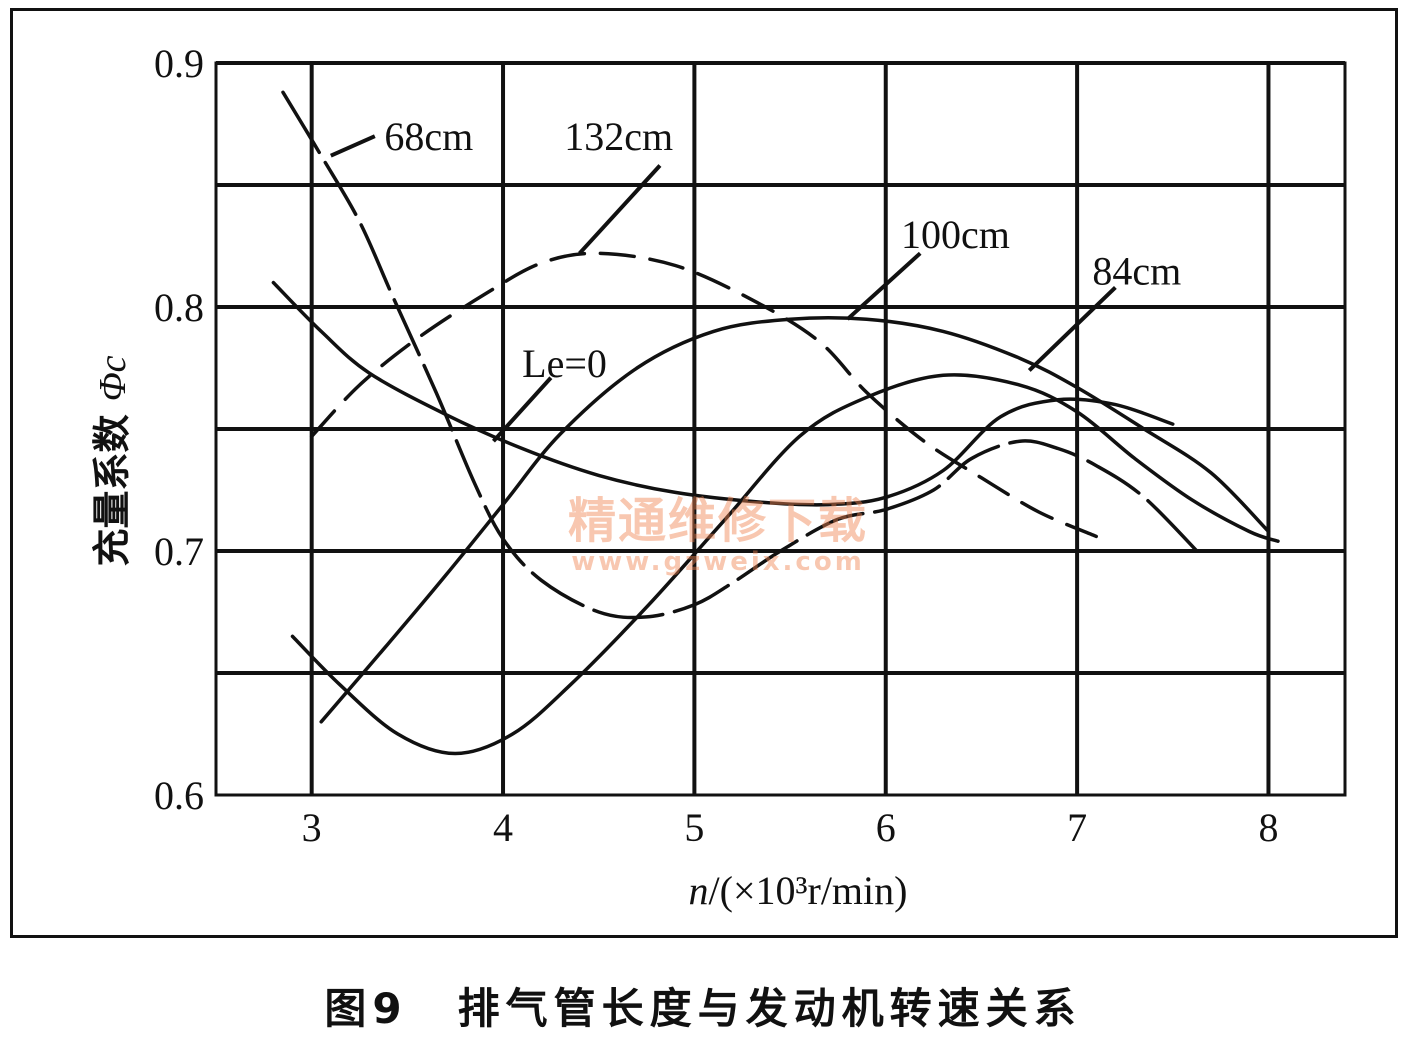 The height and width of the screenshot is (1049, 1406). What do you see at coordinates (179, 551) in the screenshot?
I see `y-tick-label-0.7: 0.7` at bounding box center [179, 551].